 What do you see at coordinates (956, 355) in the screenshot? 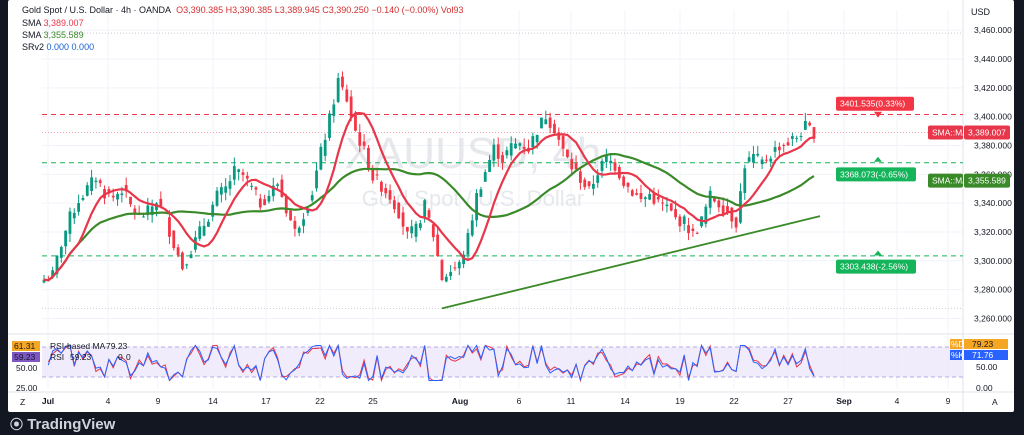
I see `rsi-k-label-box` at bounding box center [956, 355].